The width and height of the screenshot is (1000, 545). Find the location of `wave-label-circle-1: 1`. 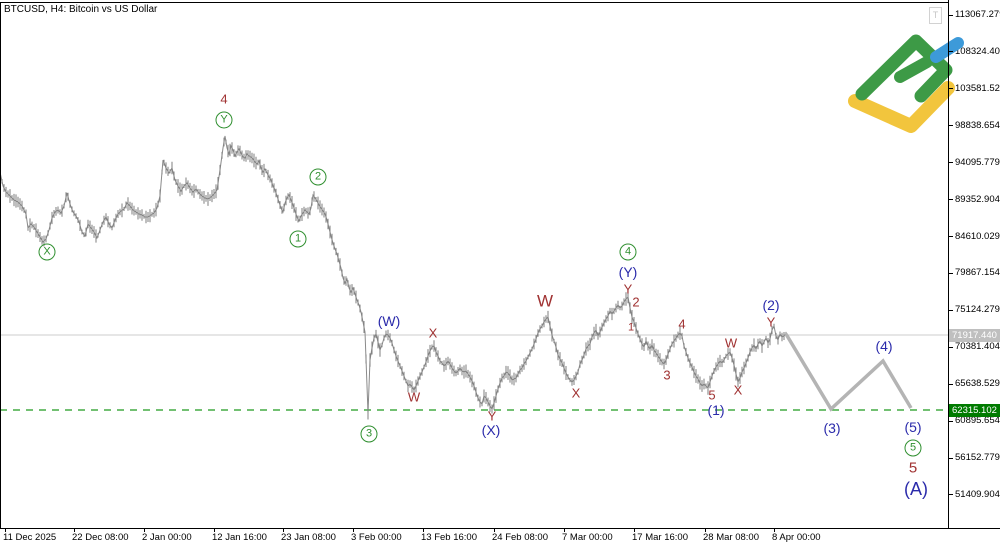

wave-label-circle-1: 1 is located at coordinates (298, 239).